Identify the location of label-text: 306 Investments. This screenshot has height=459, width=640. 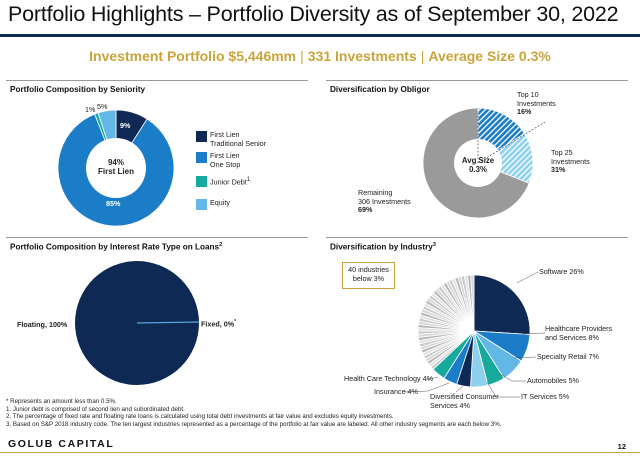
(384, 201).